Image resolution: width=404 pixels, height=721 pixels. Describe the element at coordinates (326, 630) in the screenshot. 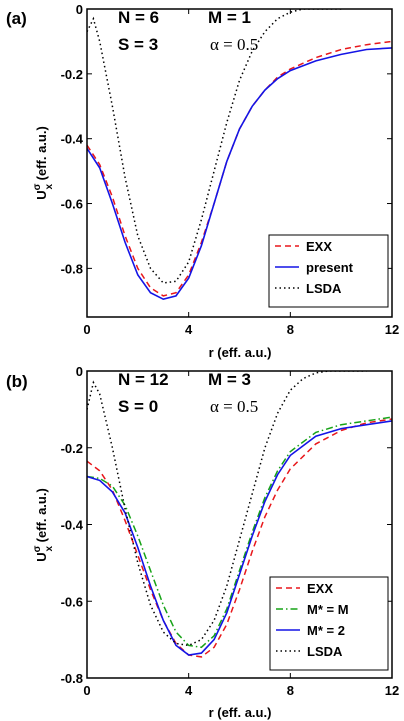

I see `panel-b-legend-label-2: M* = 2` at that location.